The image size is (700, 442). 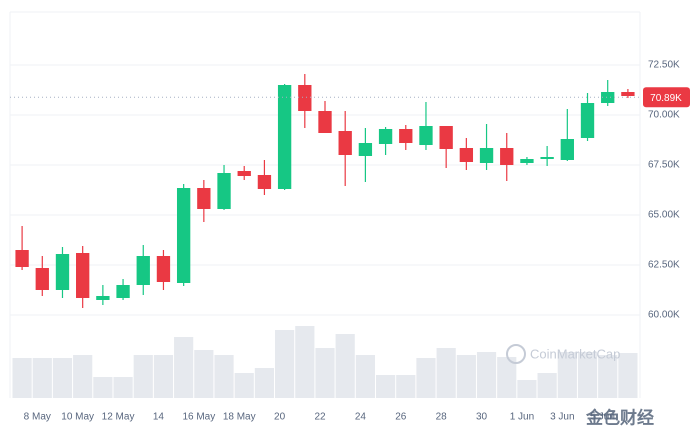 What do you see at coordinates (664, 315) in the screenshot?
I see `y-tick-label: 60.00K` at bounding box center [664, 315].